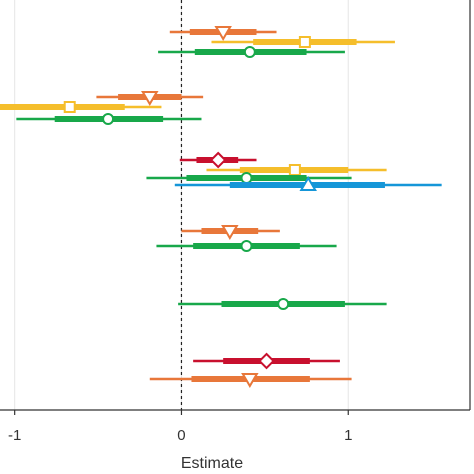 Image resolution: width=474 pixels, height=474 pixels. I want to click on x-tick-label-2: 1, so click(348, 435).